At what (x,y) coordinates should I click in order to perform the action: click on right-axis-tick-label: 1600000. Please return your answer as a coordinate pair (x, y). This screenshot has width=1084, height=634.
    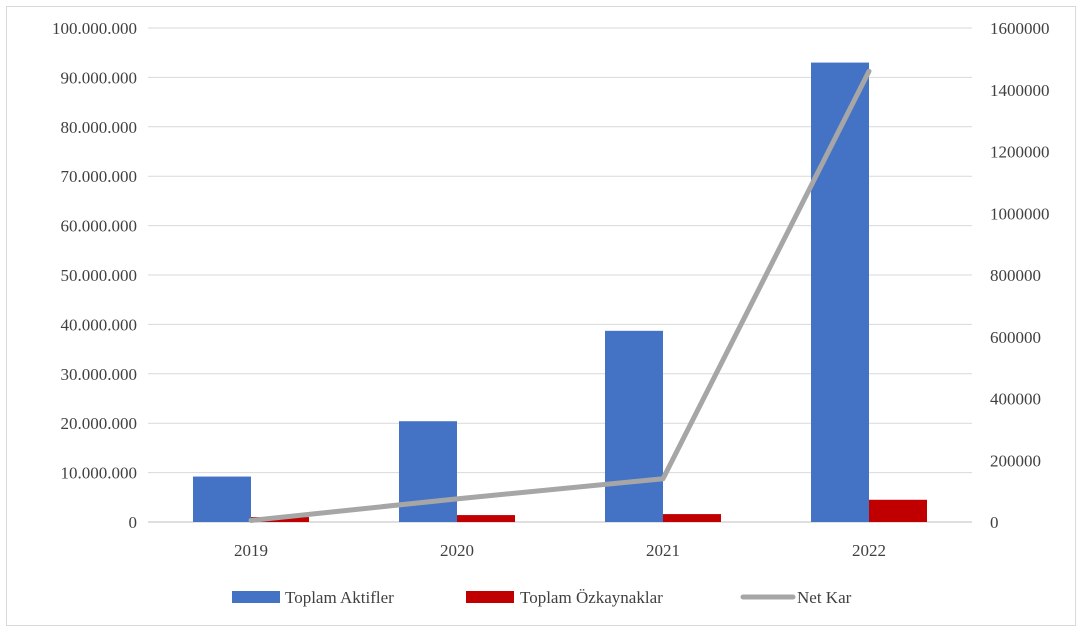
    Looking at the image, I should click on (1020, 28).